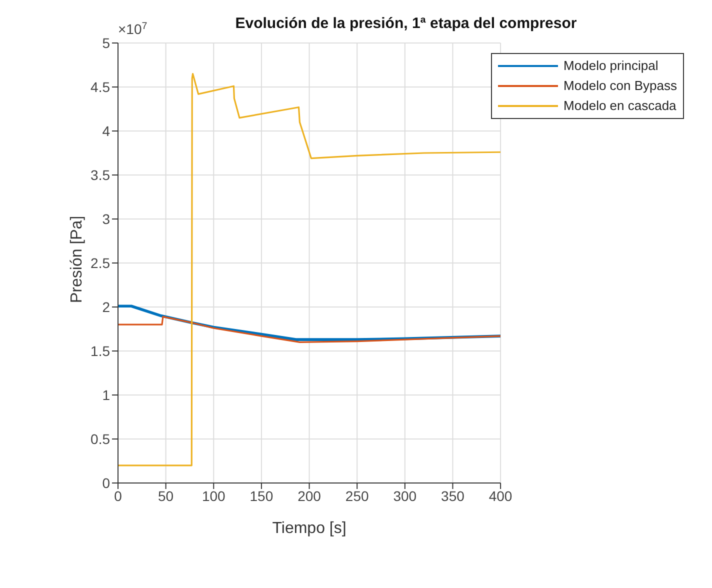 The width and height of the screenshot is (712, 588). What do you see at coordinates (611, 66) in the screenshot?
I see `legend-label: Modelo principal` at bounding box center [611, 66].